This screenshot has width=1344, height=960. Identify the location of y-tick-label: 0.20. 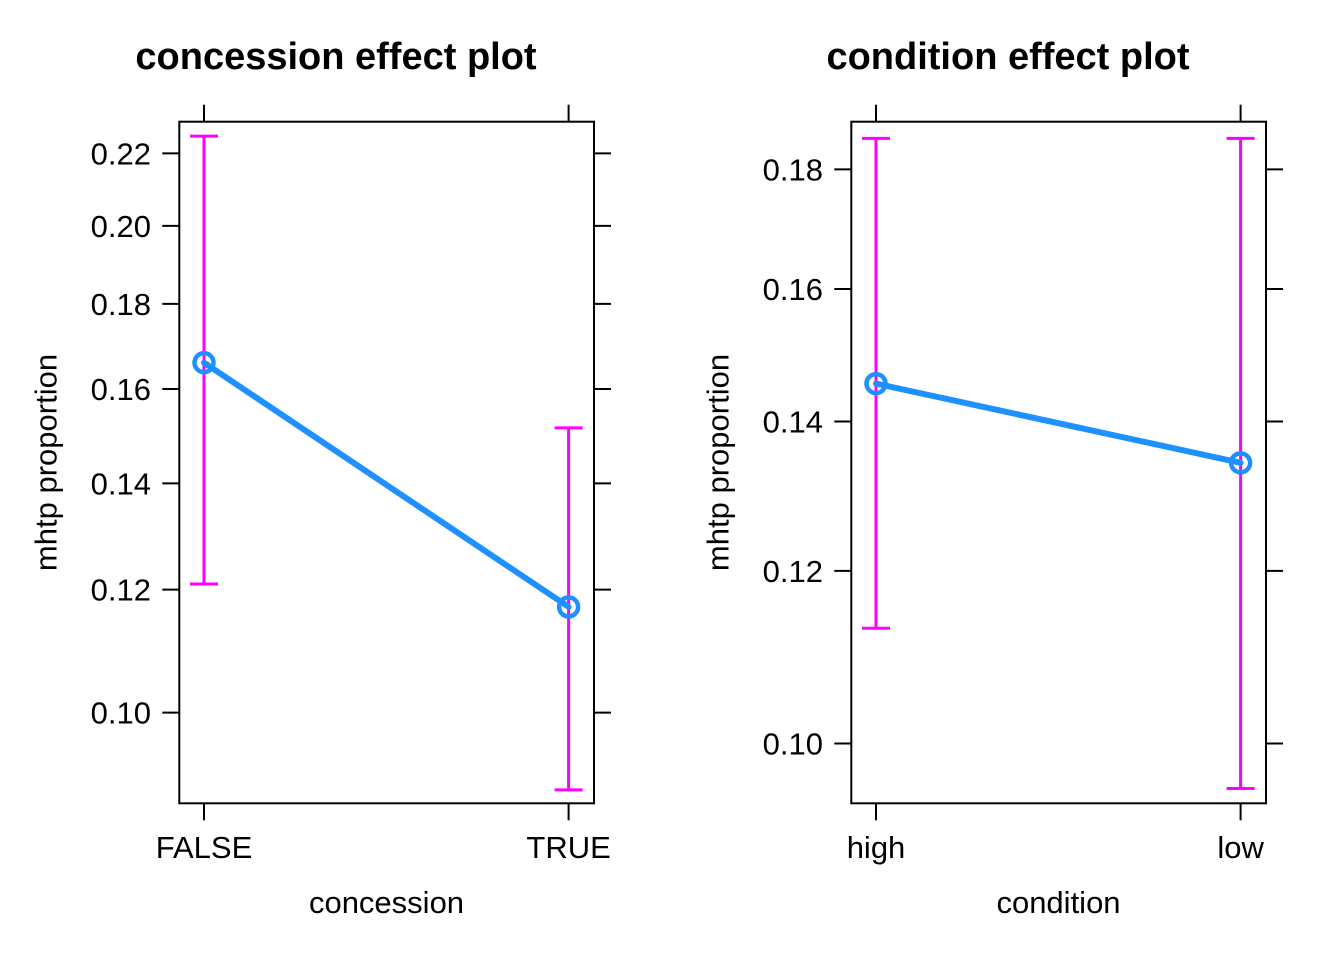
(121, 226).